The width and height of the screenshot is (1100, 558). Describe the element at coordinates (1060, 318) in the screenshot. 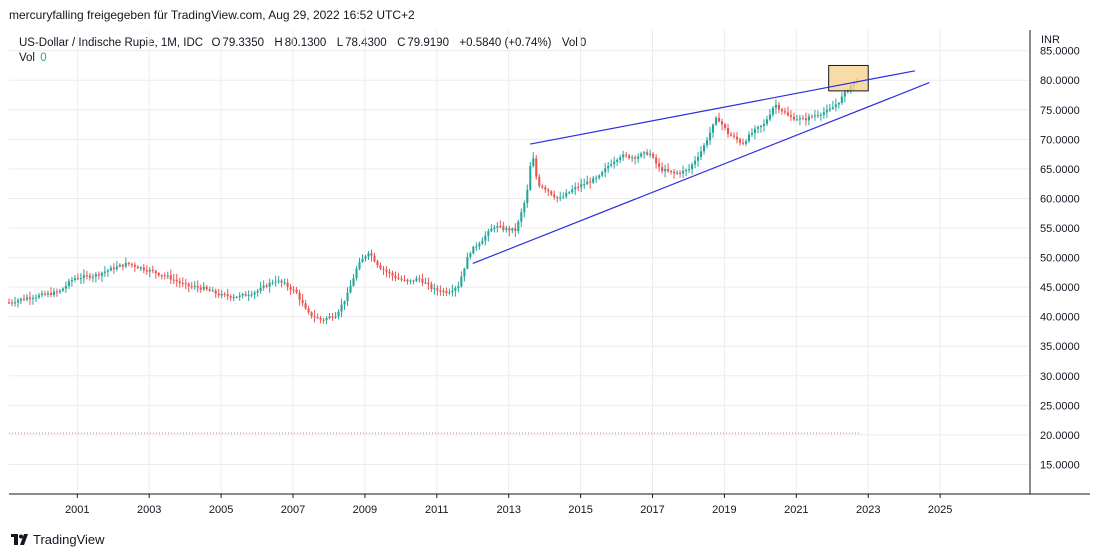

I see `y-tick-label: 40.0000` at that location.